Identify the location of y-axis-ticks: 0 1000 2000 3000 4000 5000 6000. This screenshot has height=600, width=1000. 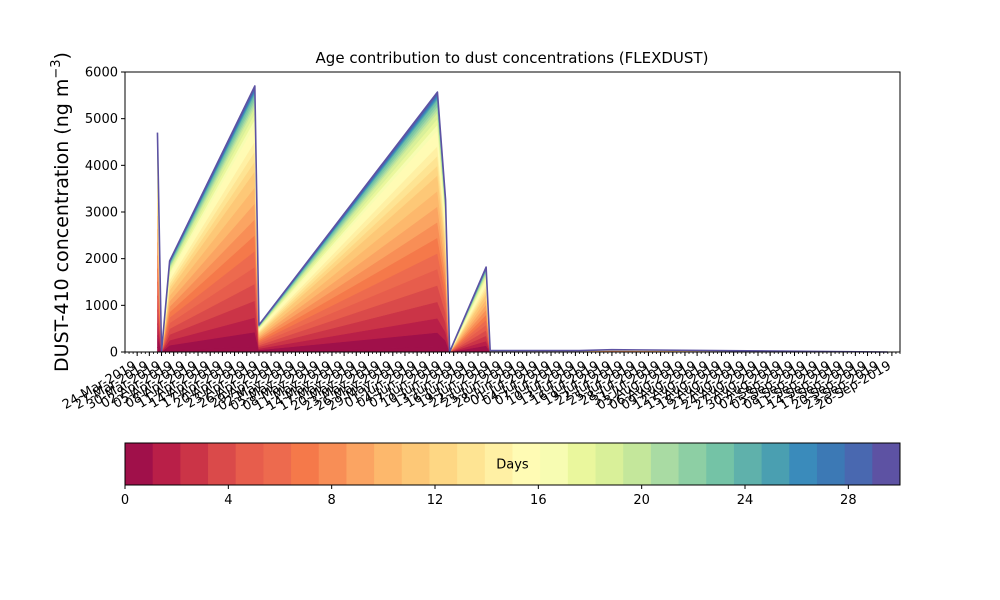
(105, 213).